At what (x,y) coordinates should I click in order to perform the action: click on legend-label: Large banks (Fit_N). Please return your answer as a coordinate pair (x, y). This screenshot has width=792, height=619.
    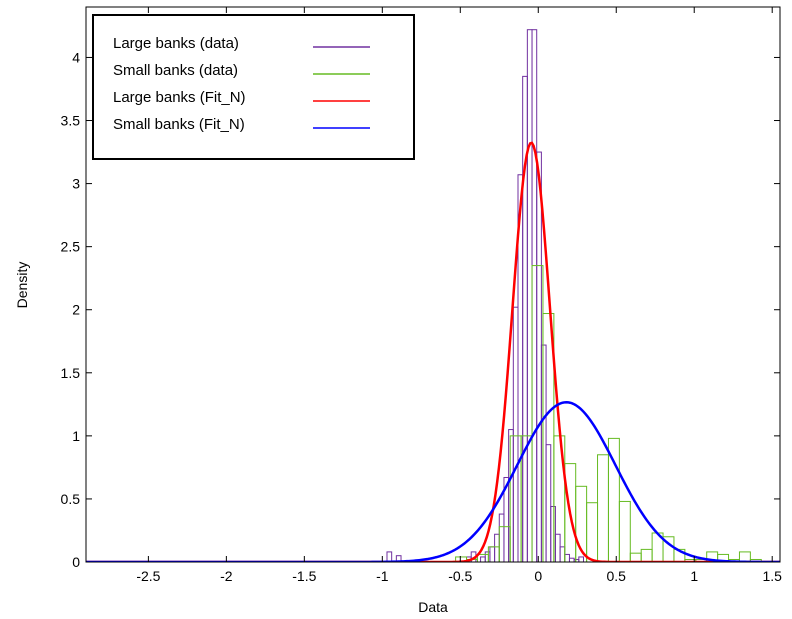
    Looking at the image, I should click on (179, 97).